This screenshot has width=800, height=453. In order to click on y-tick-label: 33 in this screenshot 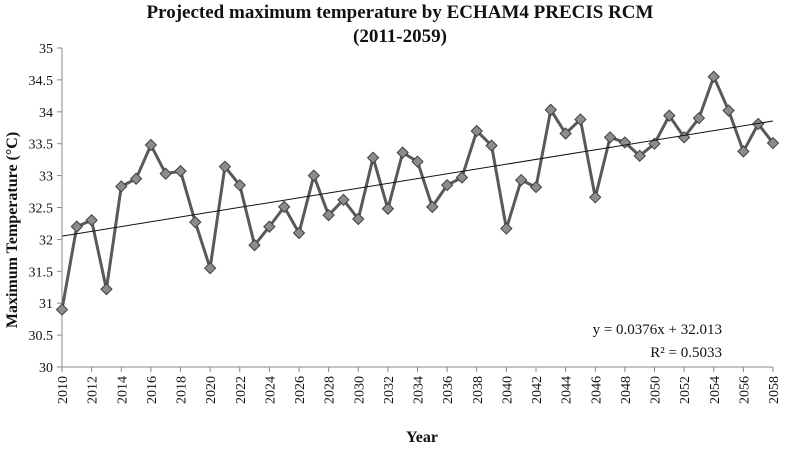, I will do `click(46, 177)`.